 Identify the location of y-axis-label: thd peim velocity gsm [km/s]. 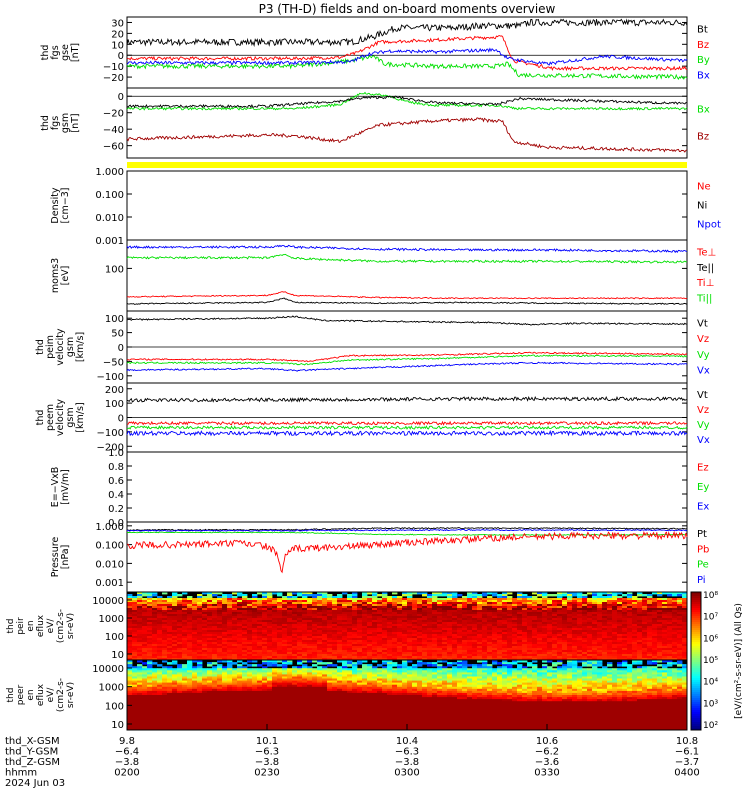
(60, 347).